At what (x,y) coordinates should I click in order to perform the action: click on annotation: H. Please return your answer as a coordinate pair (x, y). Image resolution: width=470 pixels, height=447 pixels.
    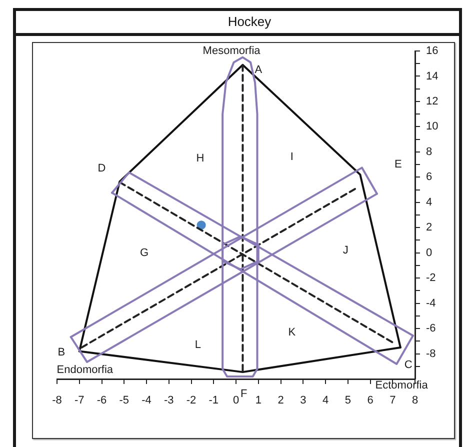
    Looking at the image, I should click on (200, 158).